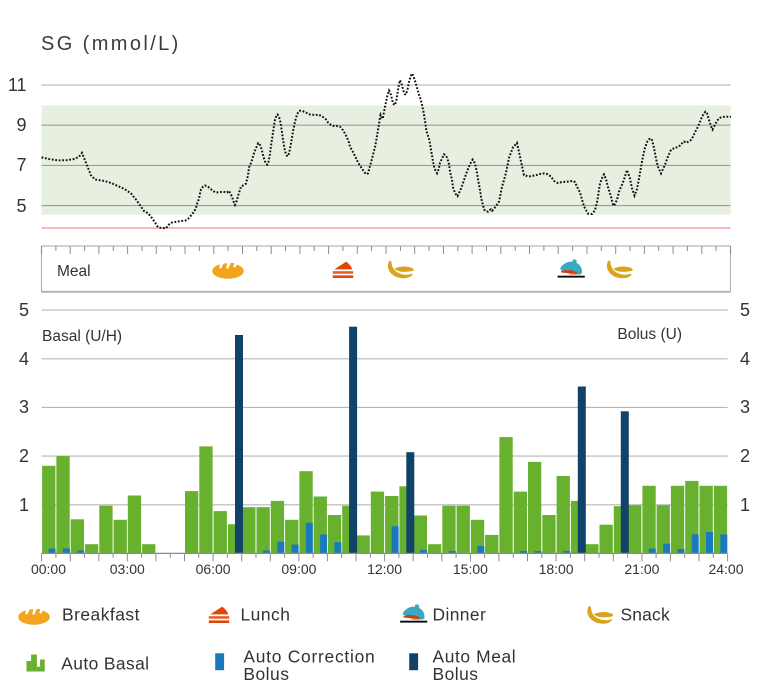  What do you see at coordinates (105, 664) in the screenshot?
I see `svg-text: Auto Basal` at bounding box center [105, 664].